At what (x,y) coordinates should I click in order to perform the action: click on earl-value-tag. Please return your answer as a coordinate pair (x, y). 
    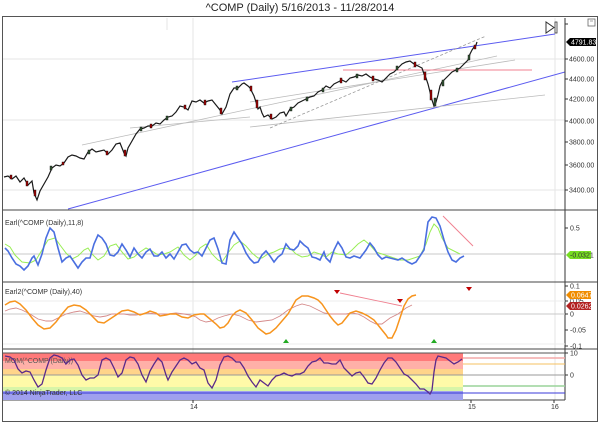
    Looking at the image, I should click on (578, 255).